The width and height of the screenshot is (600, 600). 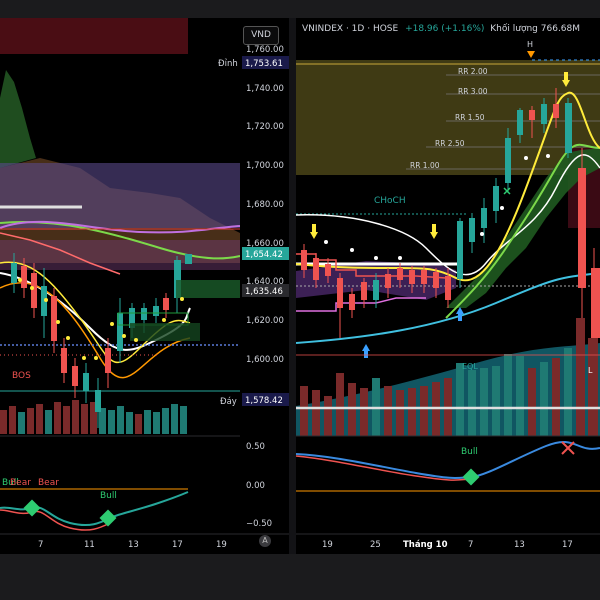 I want to click on high-marker: H, so click(x=530, y=44).